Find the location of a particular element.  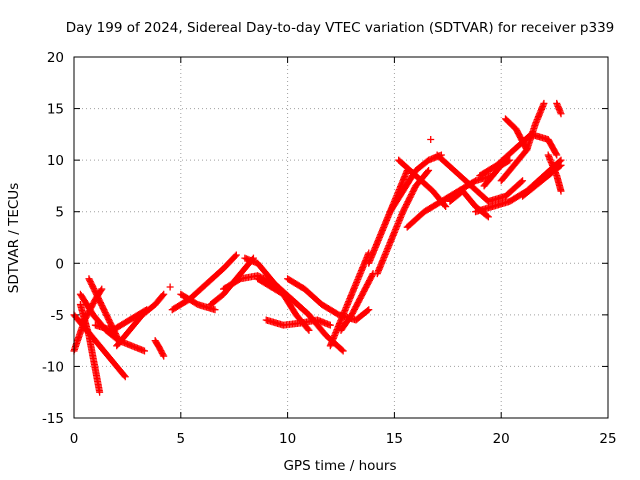

x-tick-label: 10 is located at coordinates (287, 439).